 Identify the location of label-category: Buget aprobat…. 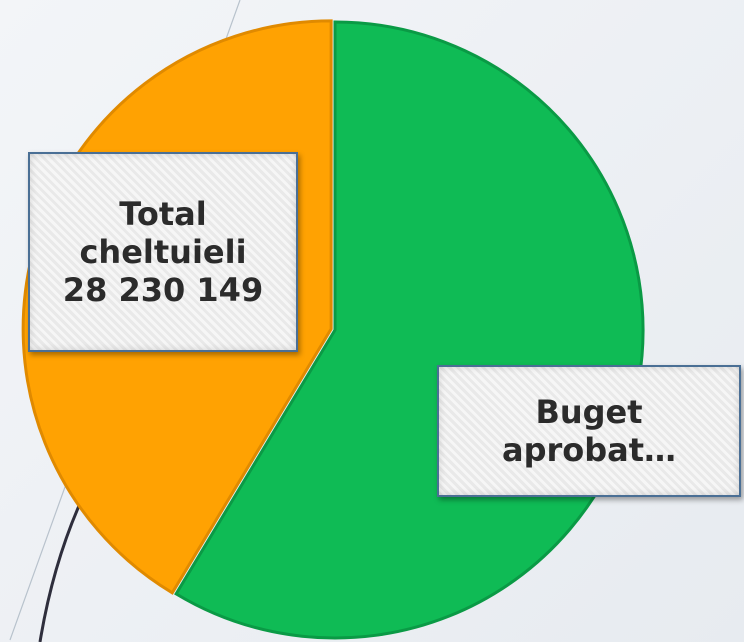
(589, 431).